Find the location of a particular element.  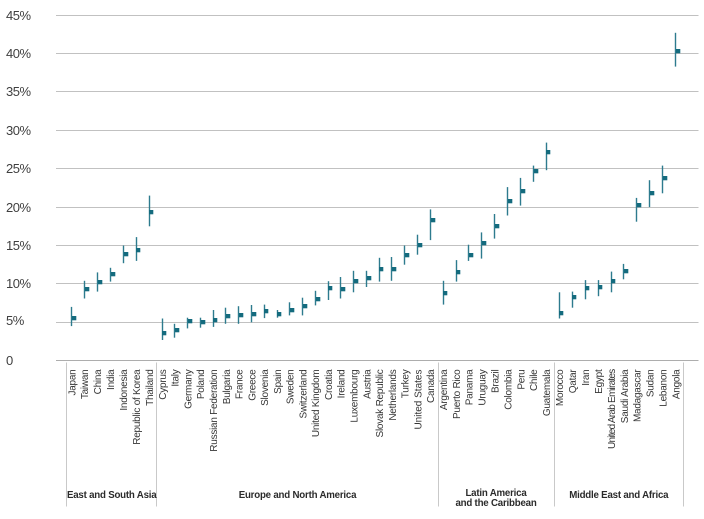

svg-text: Guatemala is located at coordinates (547, 392).